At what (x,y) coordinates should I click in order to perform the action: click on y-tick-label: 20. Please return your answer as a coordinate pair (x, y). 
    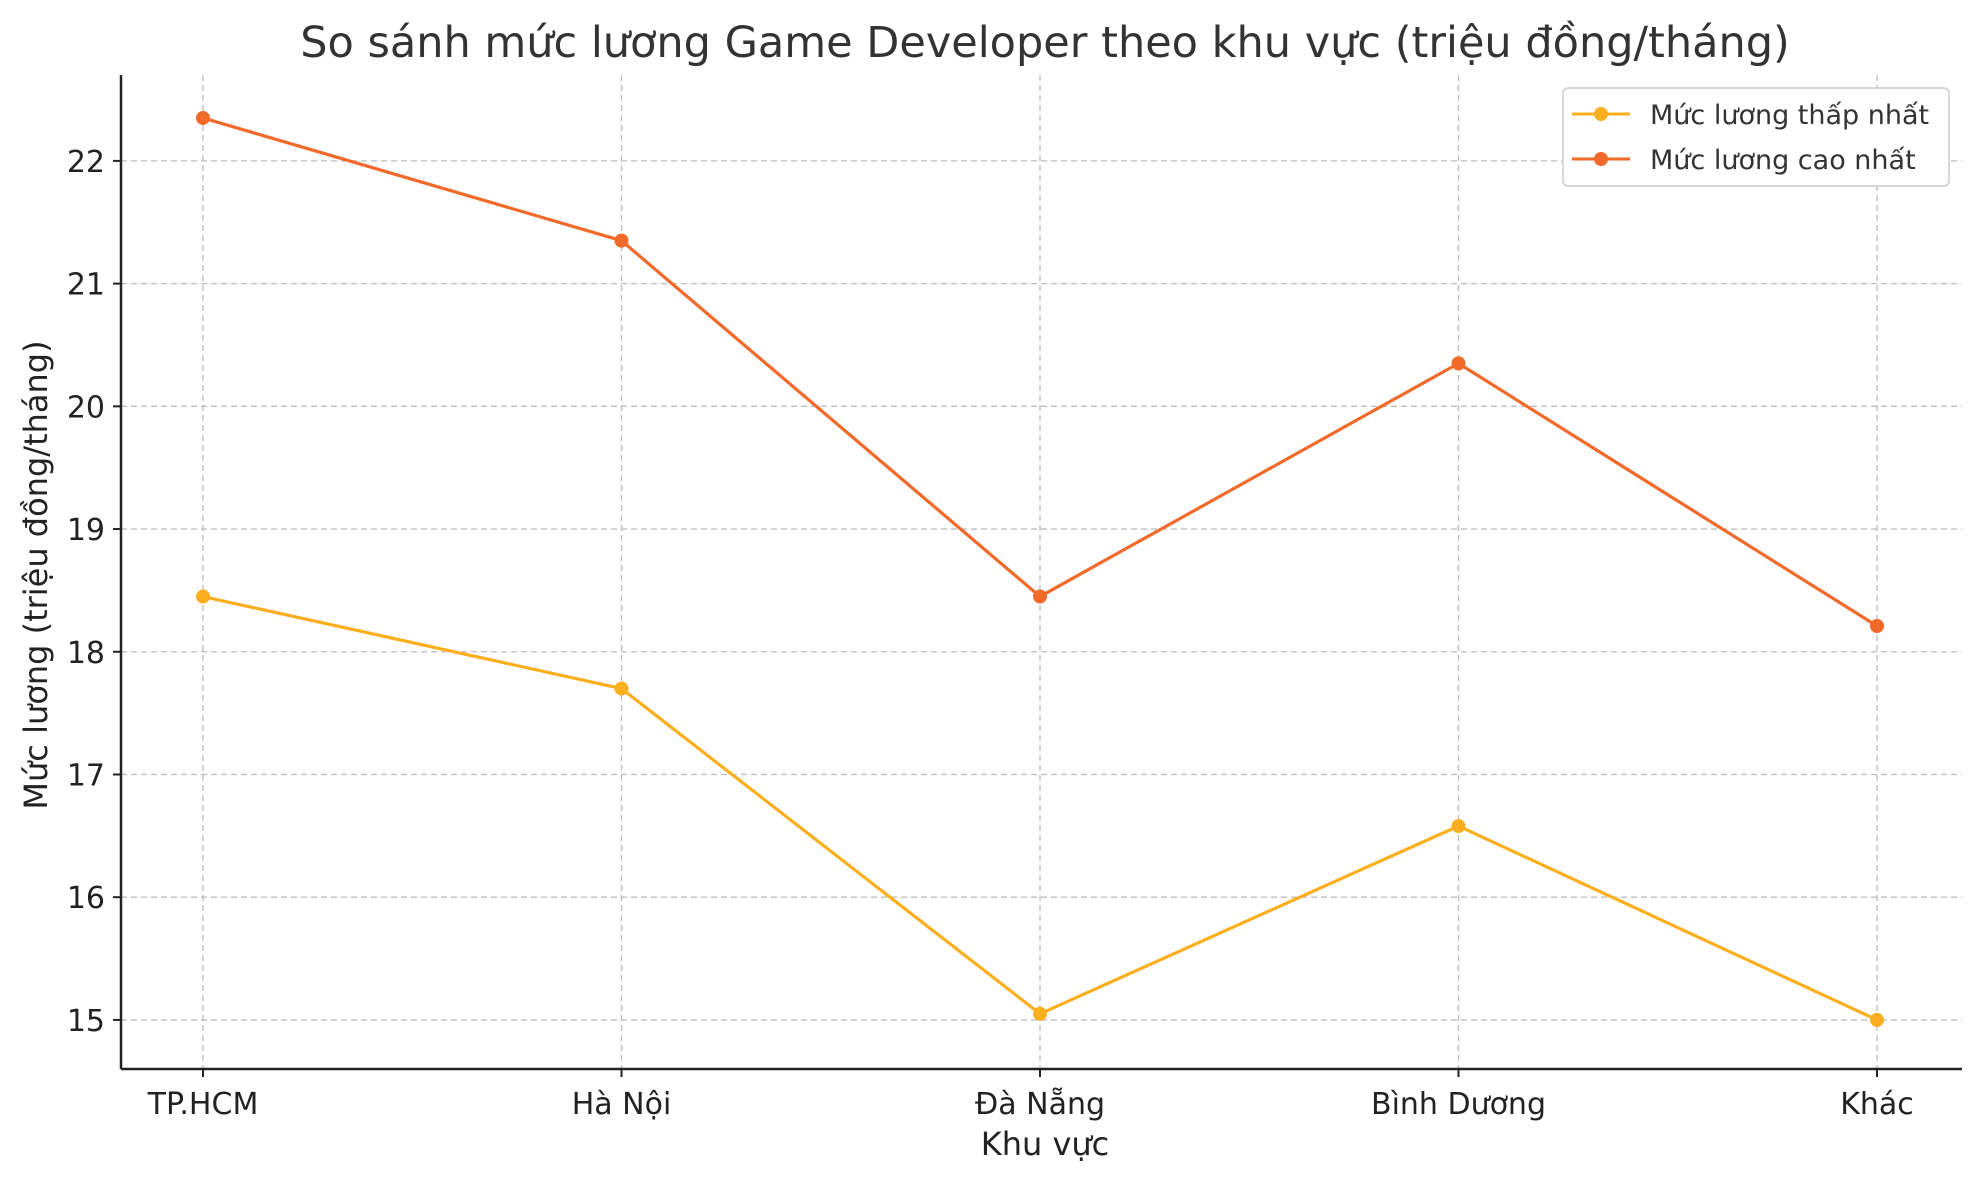
    Looking at the image, I should click on (86, 407).